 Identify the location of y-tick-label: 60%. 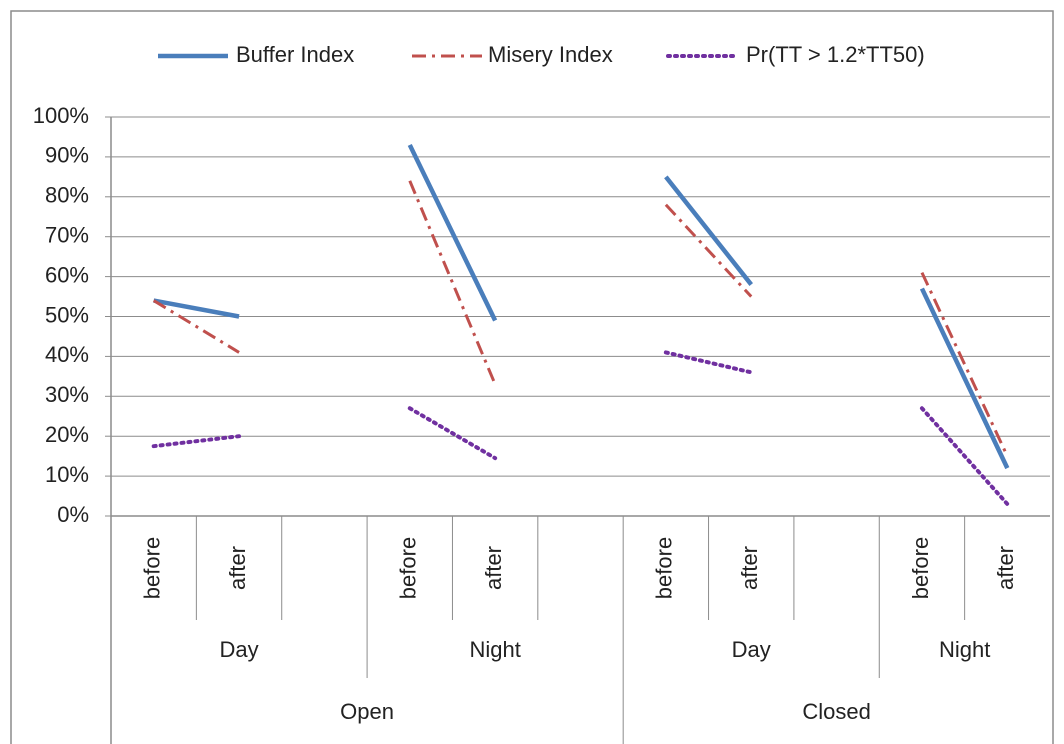
(67, 274).